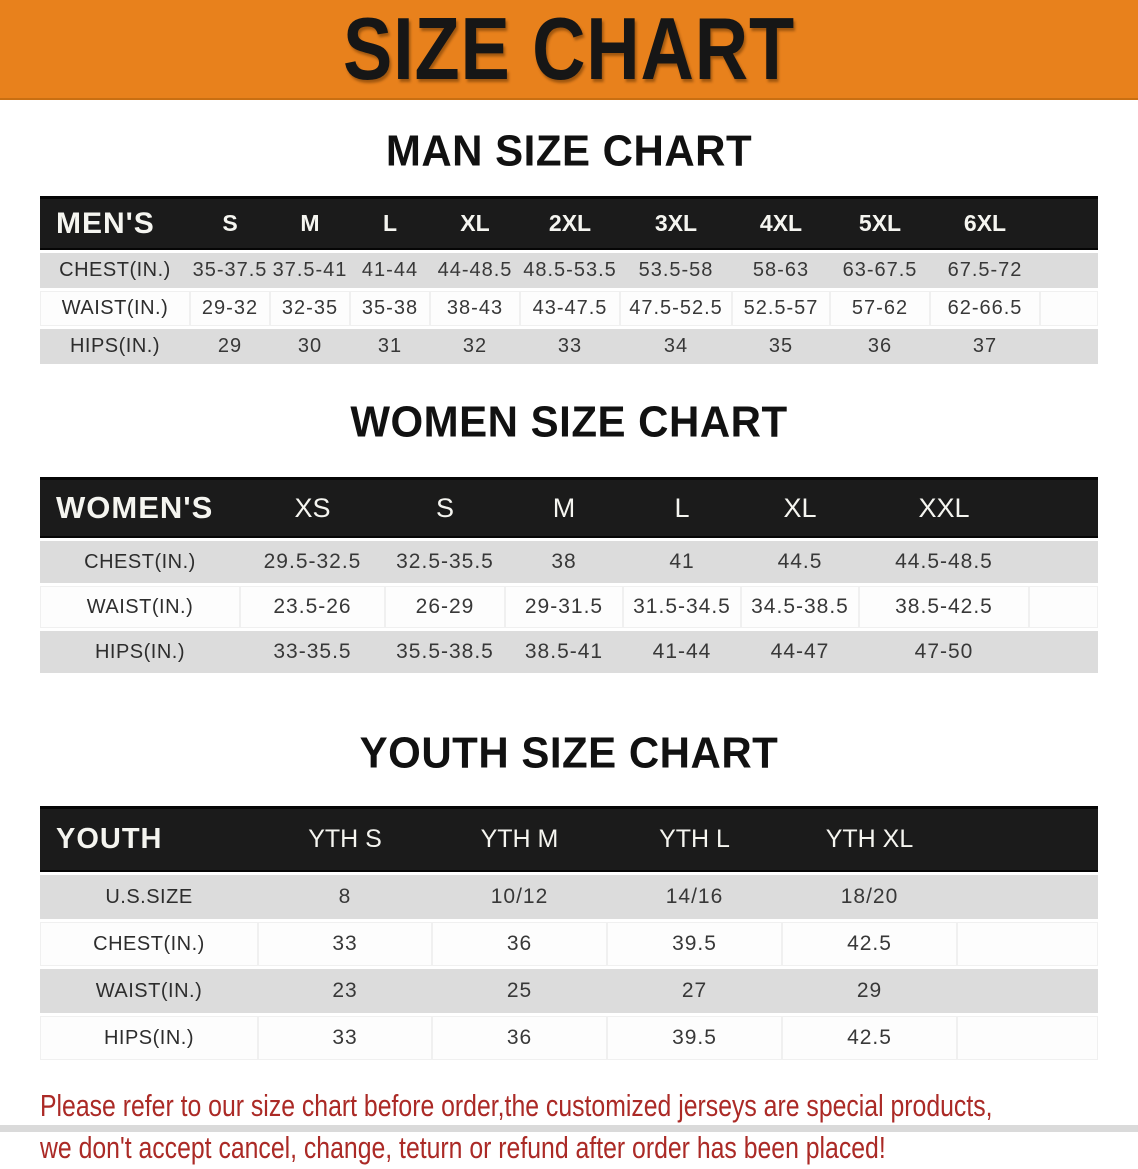 This screenshot has width=1138, height=1169. What do you see at coordinates (230, 223) in the screenshot?
I see `men-column-header: S` at bounding box center [230, 223].